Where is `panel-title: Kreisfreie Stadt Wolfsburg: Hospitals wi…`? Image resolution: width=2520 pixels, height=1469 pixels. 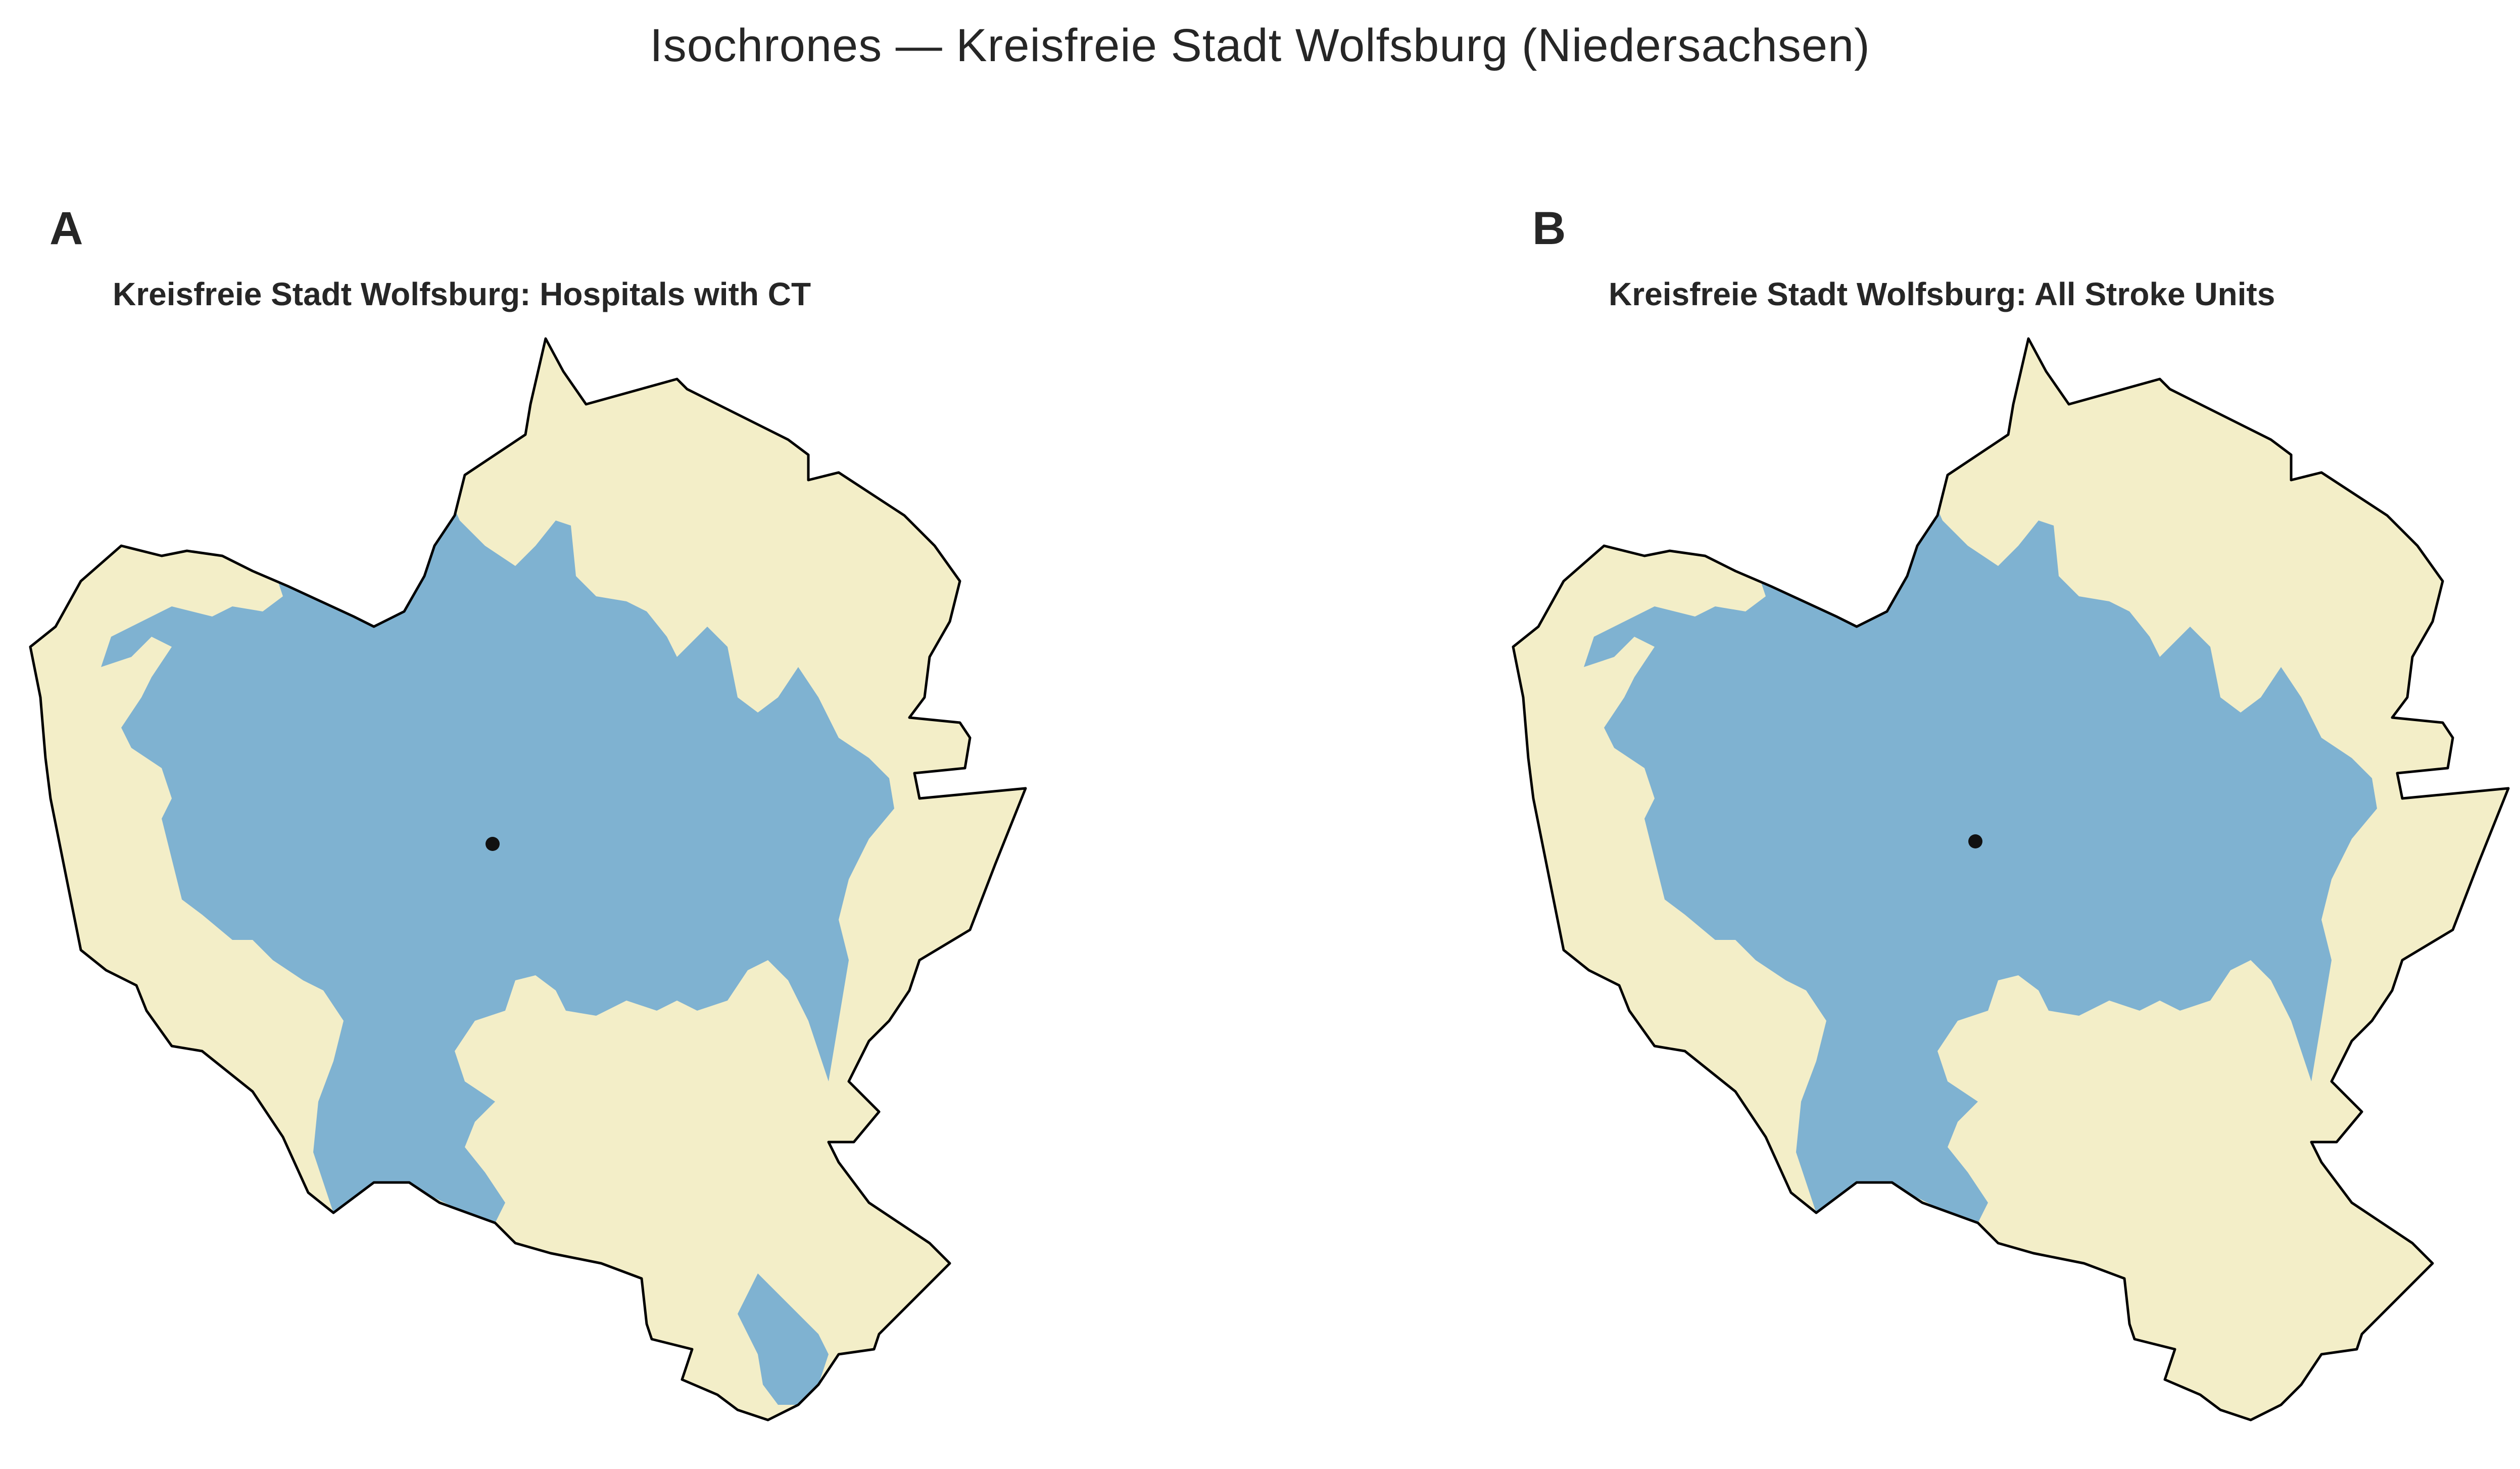 panel-title: Kreisfreie Stadt Wolfsburg: Hospitals wi… is located at coordinates (462, 294).